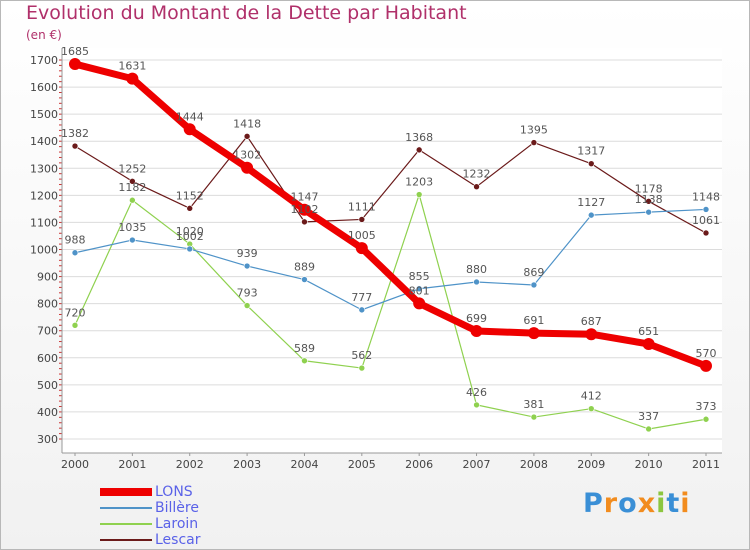 Image resolution: width=750 pixels, height=550 pixels. Describe the element at coordinates (706, 353) in the screenshot. I see `data-label-lons: 570` at that location.